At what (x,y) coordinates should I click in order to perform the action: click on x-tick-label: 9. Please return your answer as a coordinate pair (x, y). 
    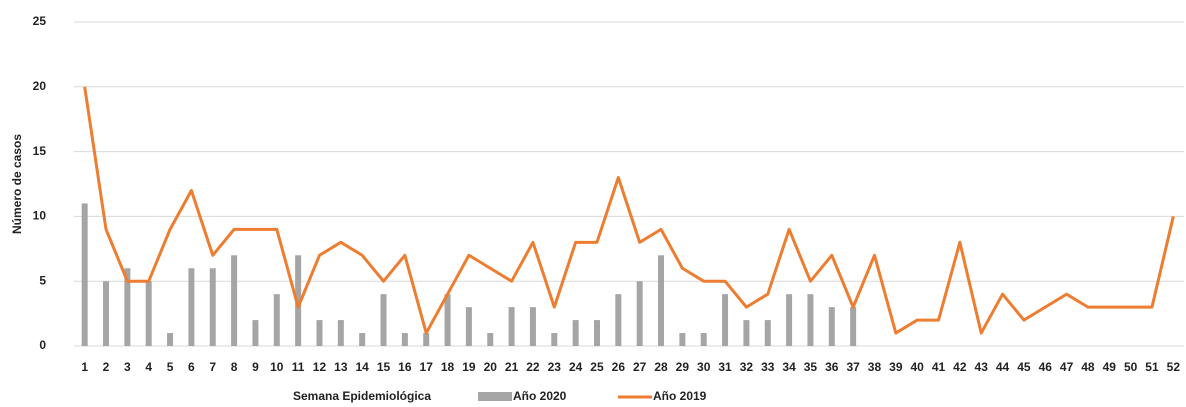
    Looking at the image, I should click on (255, 367).